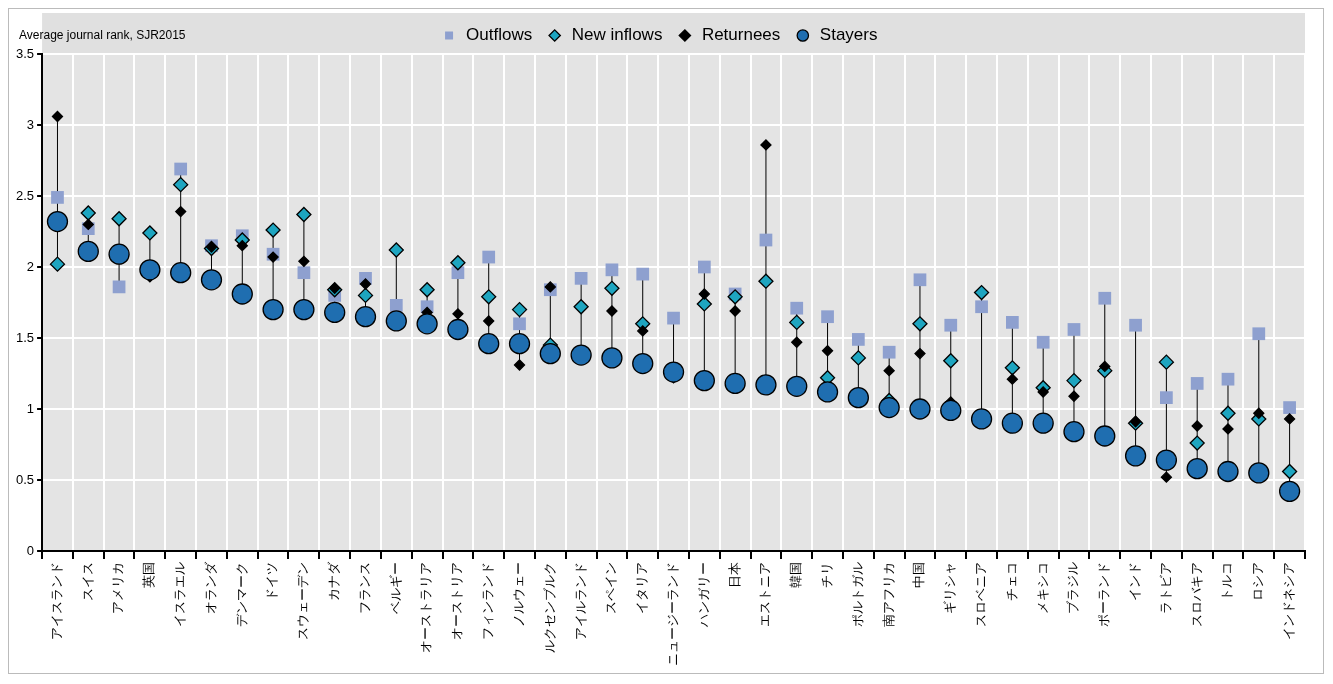 The width and height of the screenshot is (1333, 684). Describe the element at coordinates (334, 581) in the screenshot. I see `x-tick-label: カナダ` at that location.